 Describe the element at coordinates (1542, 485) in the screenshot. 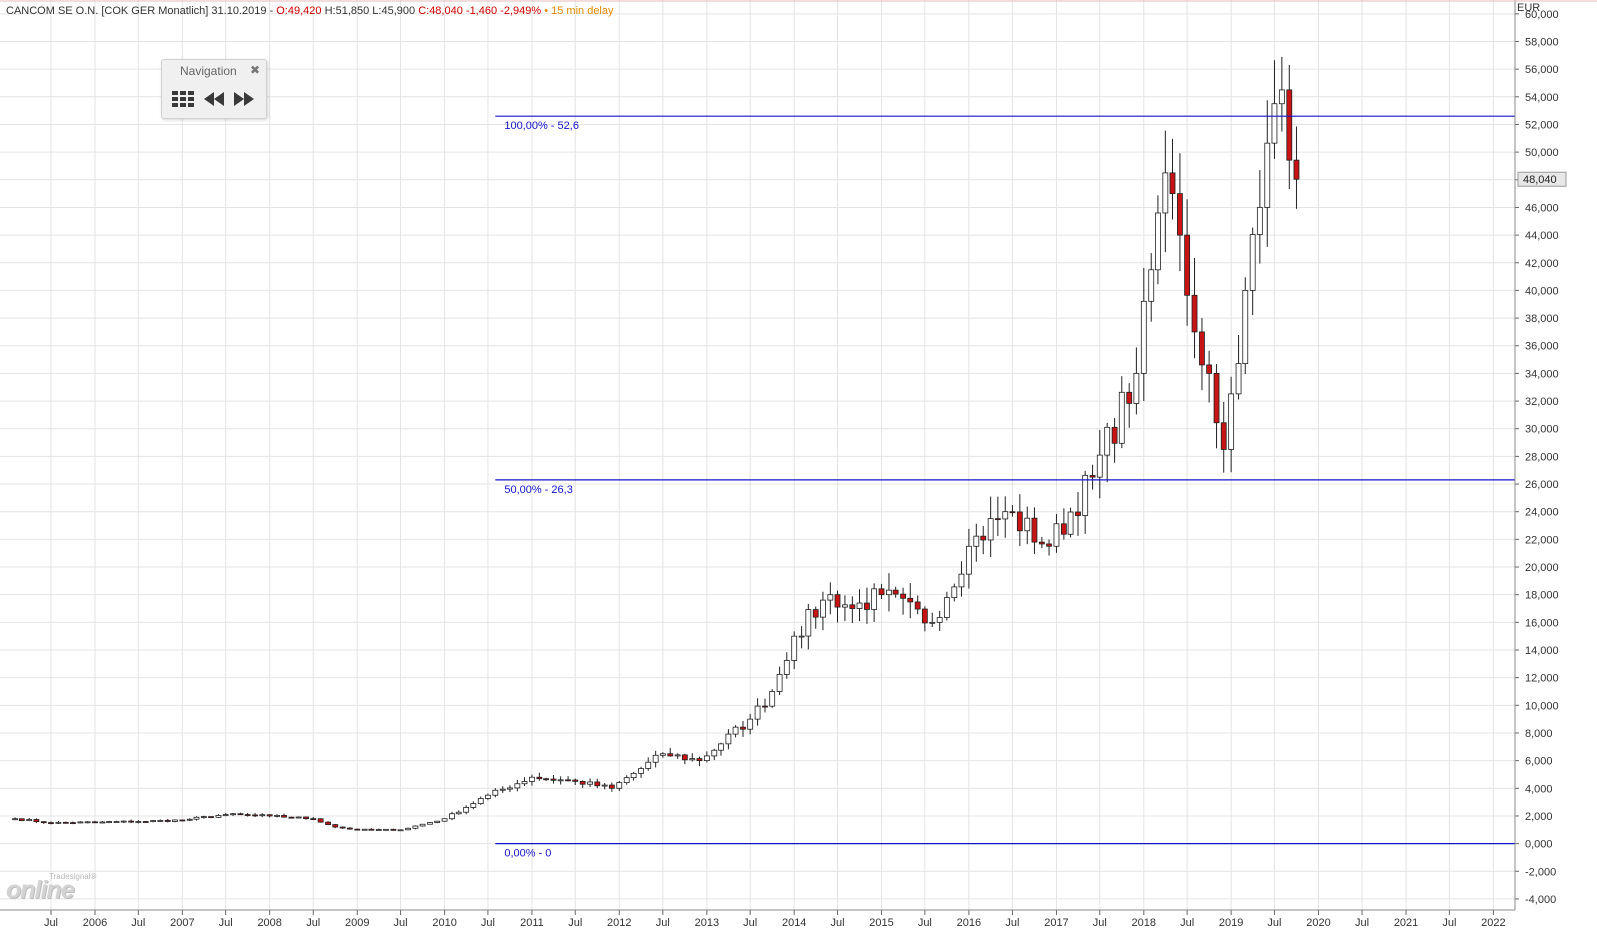

I see `y-tick-label: 26,000` at that location.